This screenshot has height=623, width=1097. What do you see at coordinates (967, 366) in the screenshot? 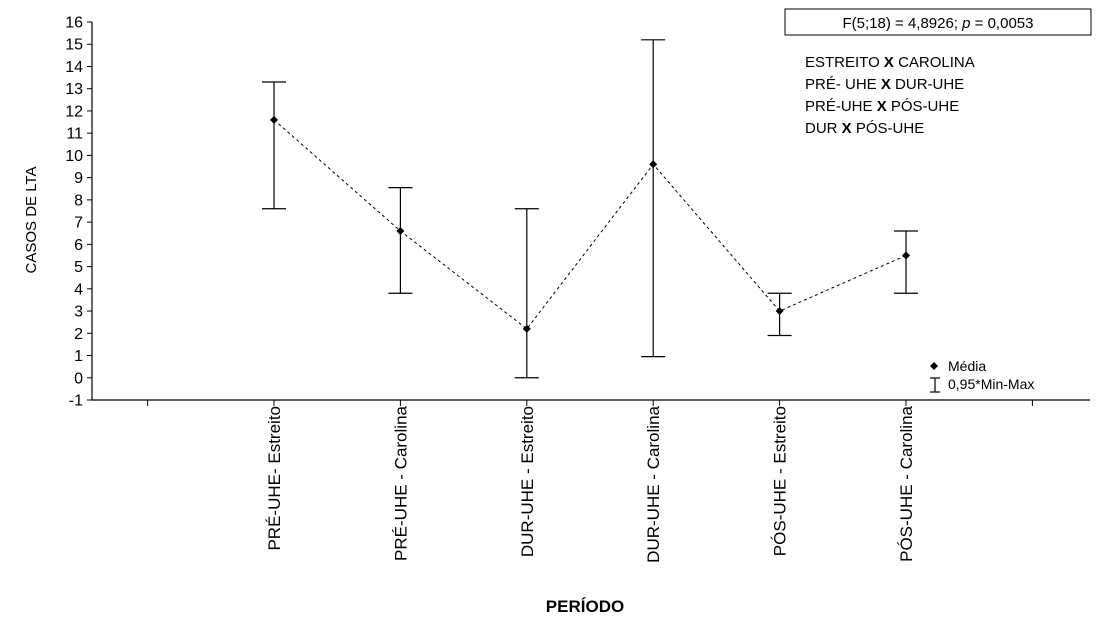
I see `legend-mean-label: Média` at bounding box center [967, 366].